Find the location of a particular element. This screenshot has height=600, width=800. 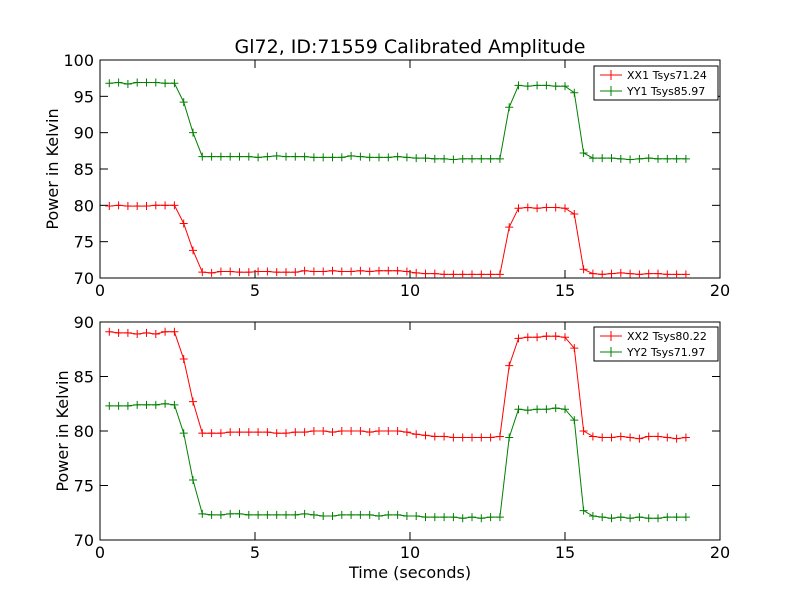

bottom-legend-box is located at coordinates (656, 344).